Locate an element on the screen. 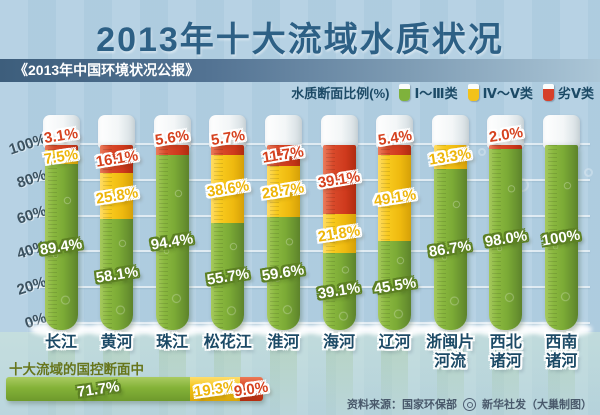 Image resolution: width=600 pixels, height=415 pixels. segment-value-label: 5.7% is located at coordinates (228, 138).